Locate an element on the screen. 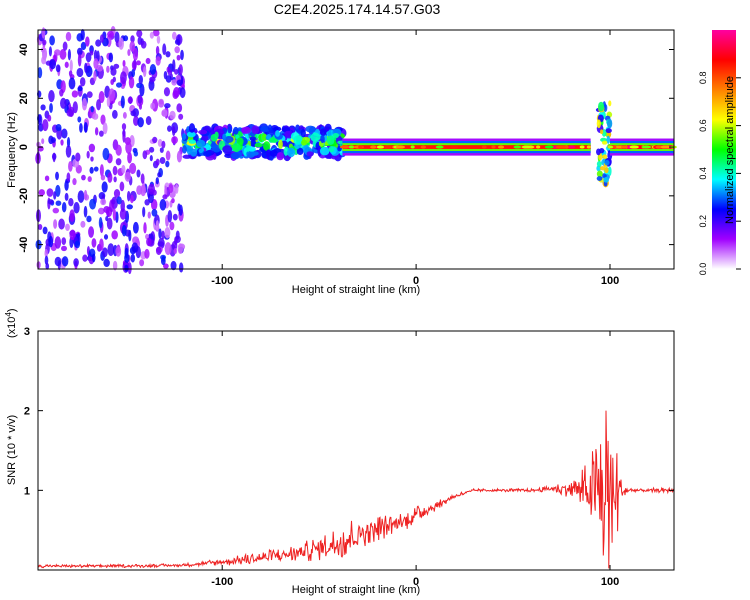 Image resolution: width=750 pixels, height=600 pixels. y-tick-label: 40 is located at coordinates (24, 49).